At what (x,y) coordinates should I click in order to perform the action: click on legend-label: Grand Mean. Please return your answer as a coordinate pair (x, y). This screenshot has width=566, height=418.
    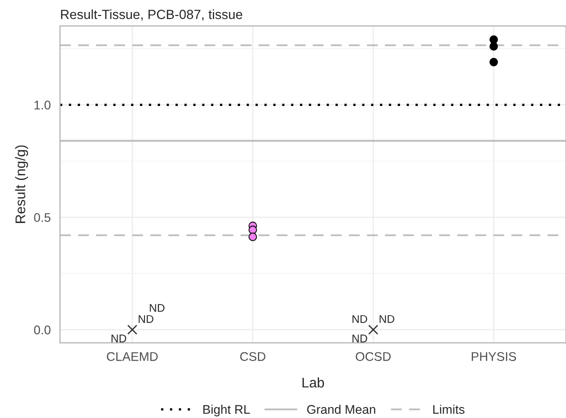
    Looking at the image, I should click on (341, 409).